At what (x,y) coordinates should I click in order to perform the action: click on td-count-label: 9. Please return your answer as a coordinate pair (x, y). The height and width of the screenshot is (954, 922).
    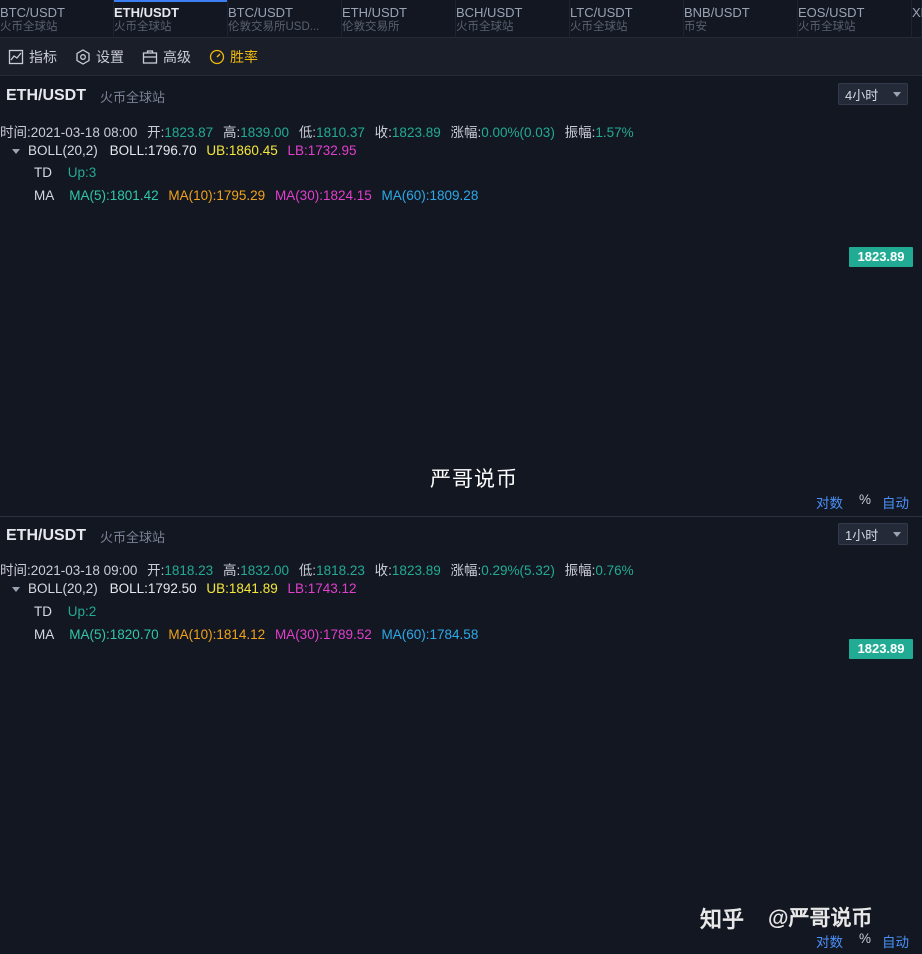
    Looking at the image, I should click on (759, 621).